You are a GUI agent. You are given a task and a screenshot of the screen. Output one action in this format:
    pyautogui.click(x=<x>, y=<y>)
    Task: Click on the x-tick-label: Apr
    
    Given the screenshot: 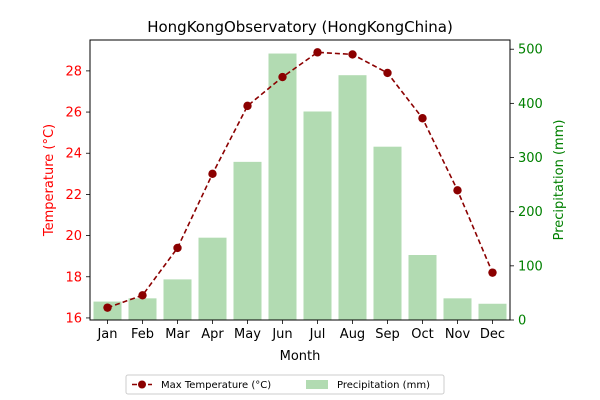 What is the action you would take?
    pyautogui.click(x=212, y=334)
    